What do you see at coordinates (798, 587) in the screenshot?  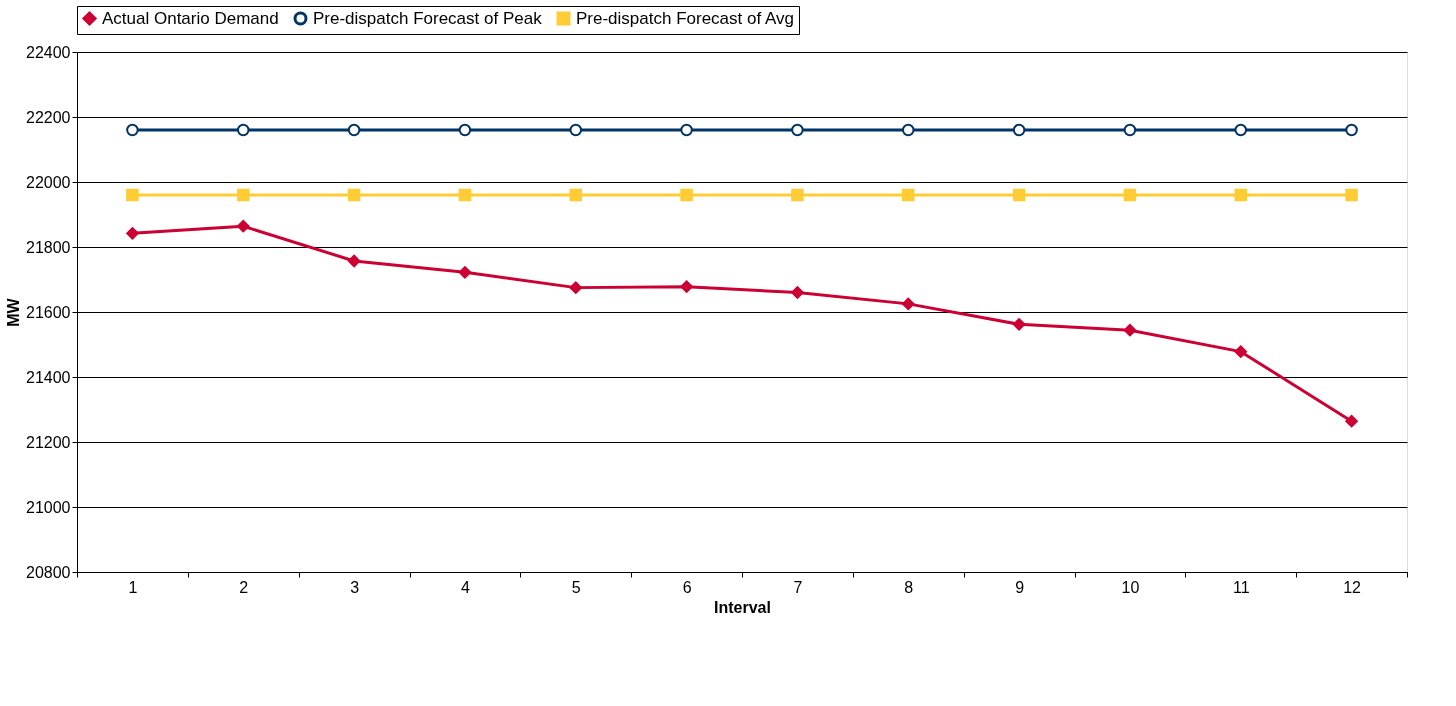 I see `x-tick-label: 7` at bounding box center [798, 587].